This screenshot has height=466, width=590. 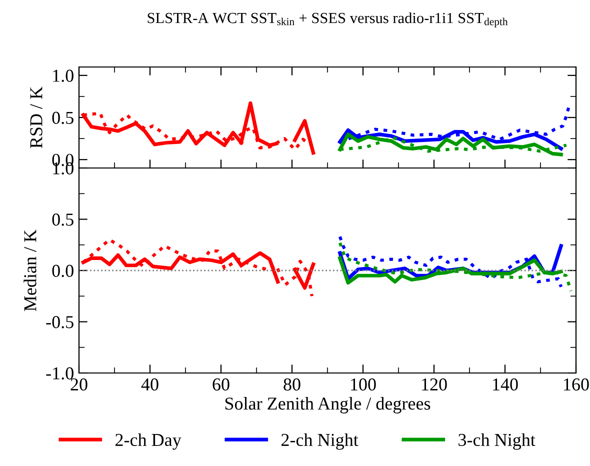 What do you see at coordinates (505, 384) in the screenshot?
I see `x-tick-label: 140` at bounding box center [505, 384].